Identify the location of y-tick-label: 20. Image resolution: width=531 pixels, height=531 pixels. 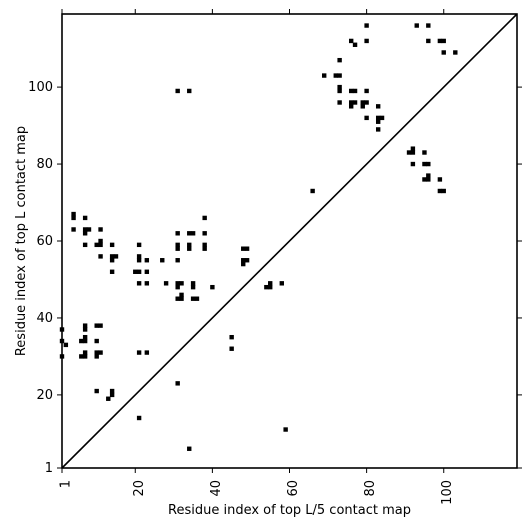
(44, 395).